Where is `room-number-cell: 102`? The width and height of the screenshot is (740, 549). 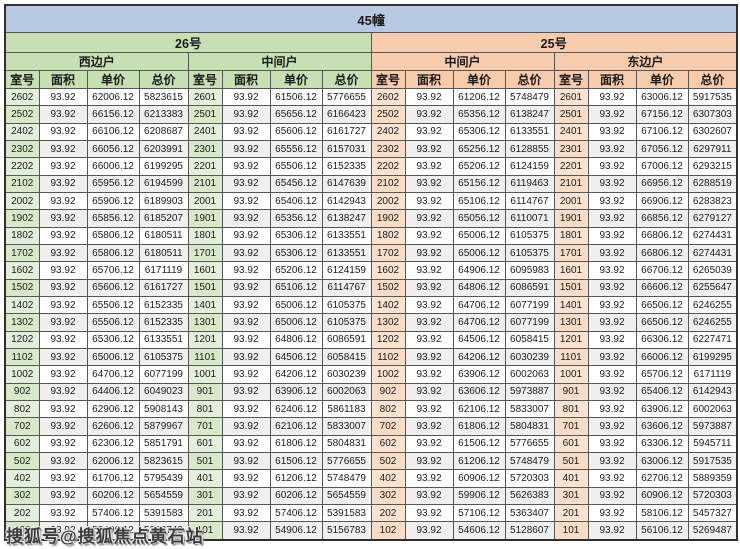
room-number-cell: 102 is located at coordinates (22, 531).